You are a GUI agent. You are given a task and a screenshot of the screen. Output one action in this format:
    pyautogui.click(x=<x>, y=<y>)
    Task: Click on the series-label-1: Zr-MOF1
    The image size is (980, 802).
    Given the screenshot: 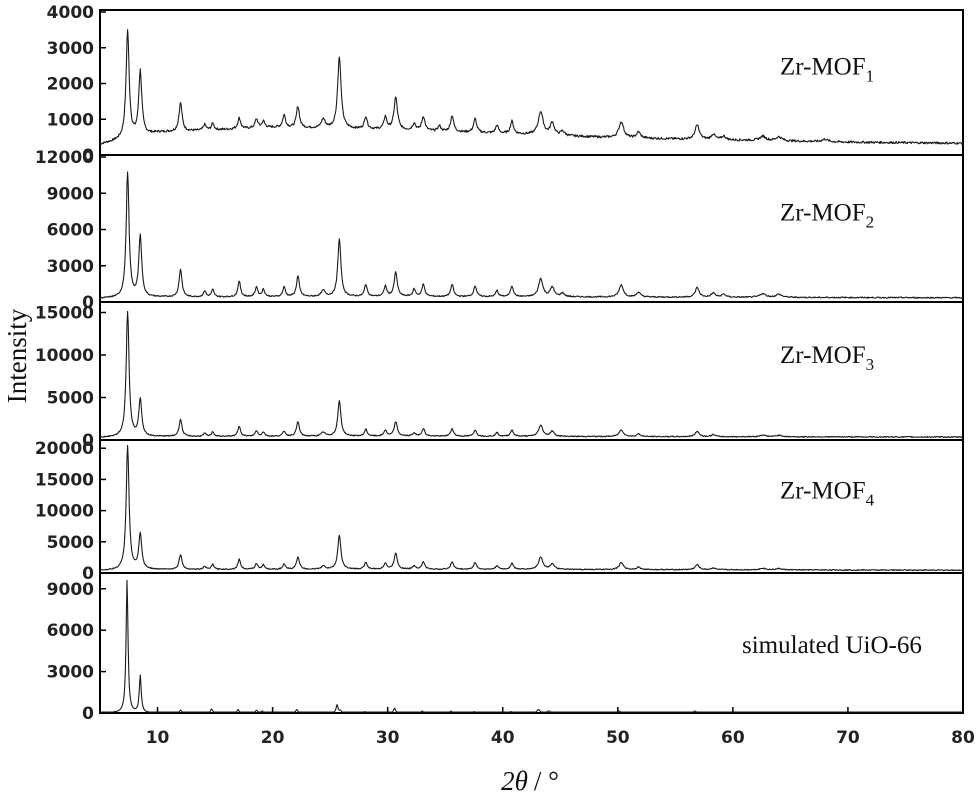 What is the action you would take?
    pyautogui.click(x=827, y=70)
    